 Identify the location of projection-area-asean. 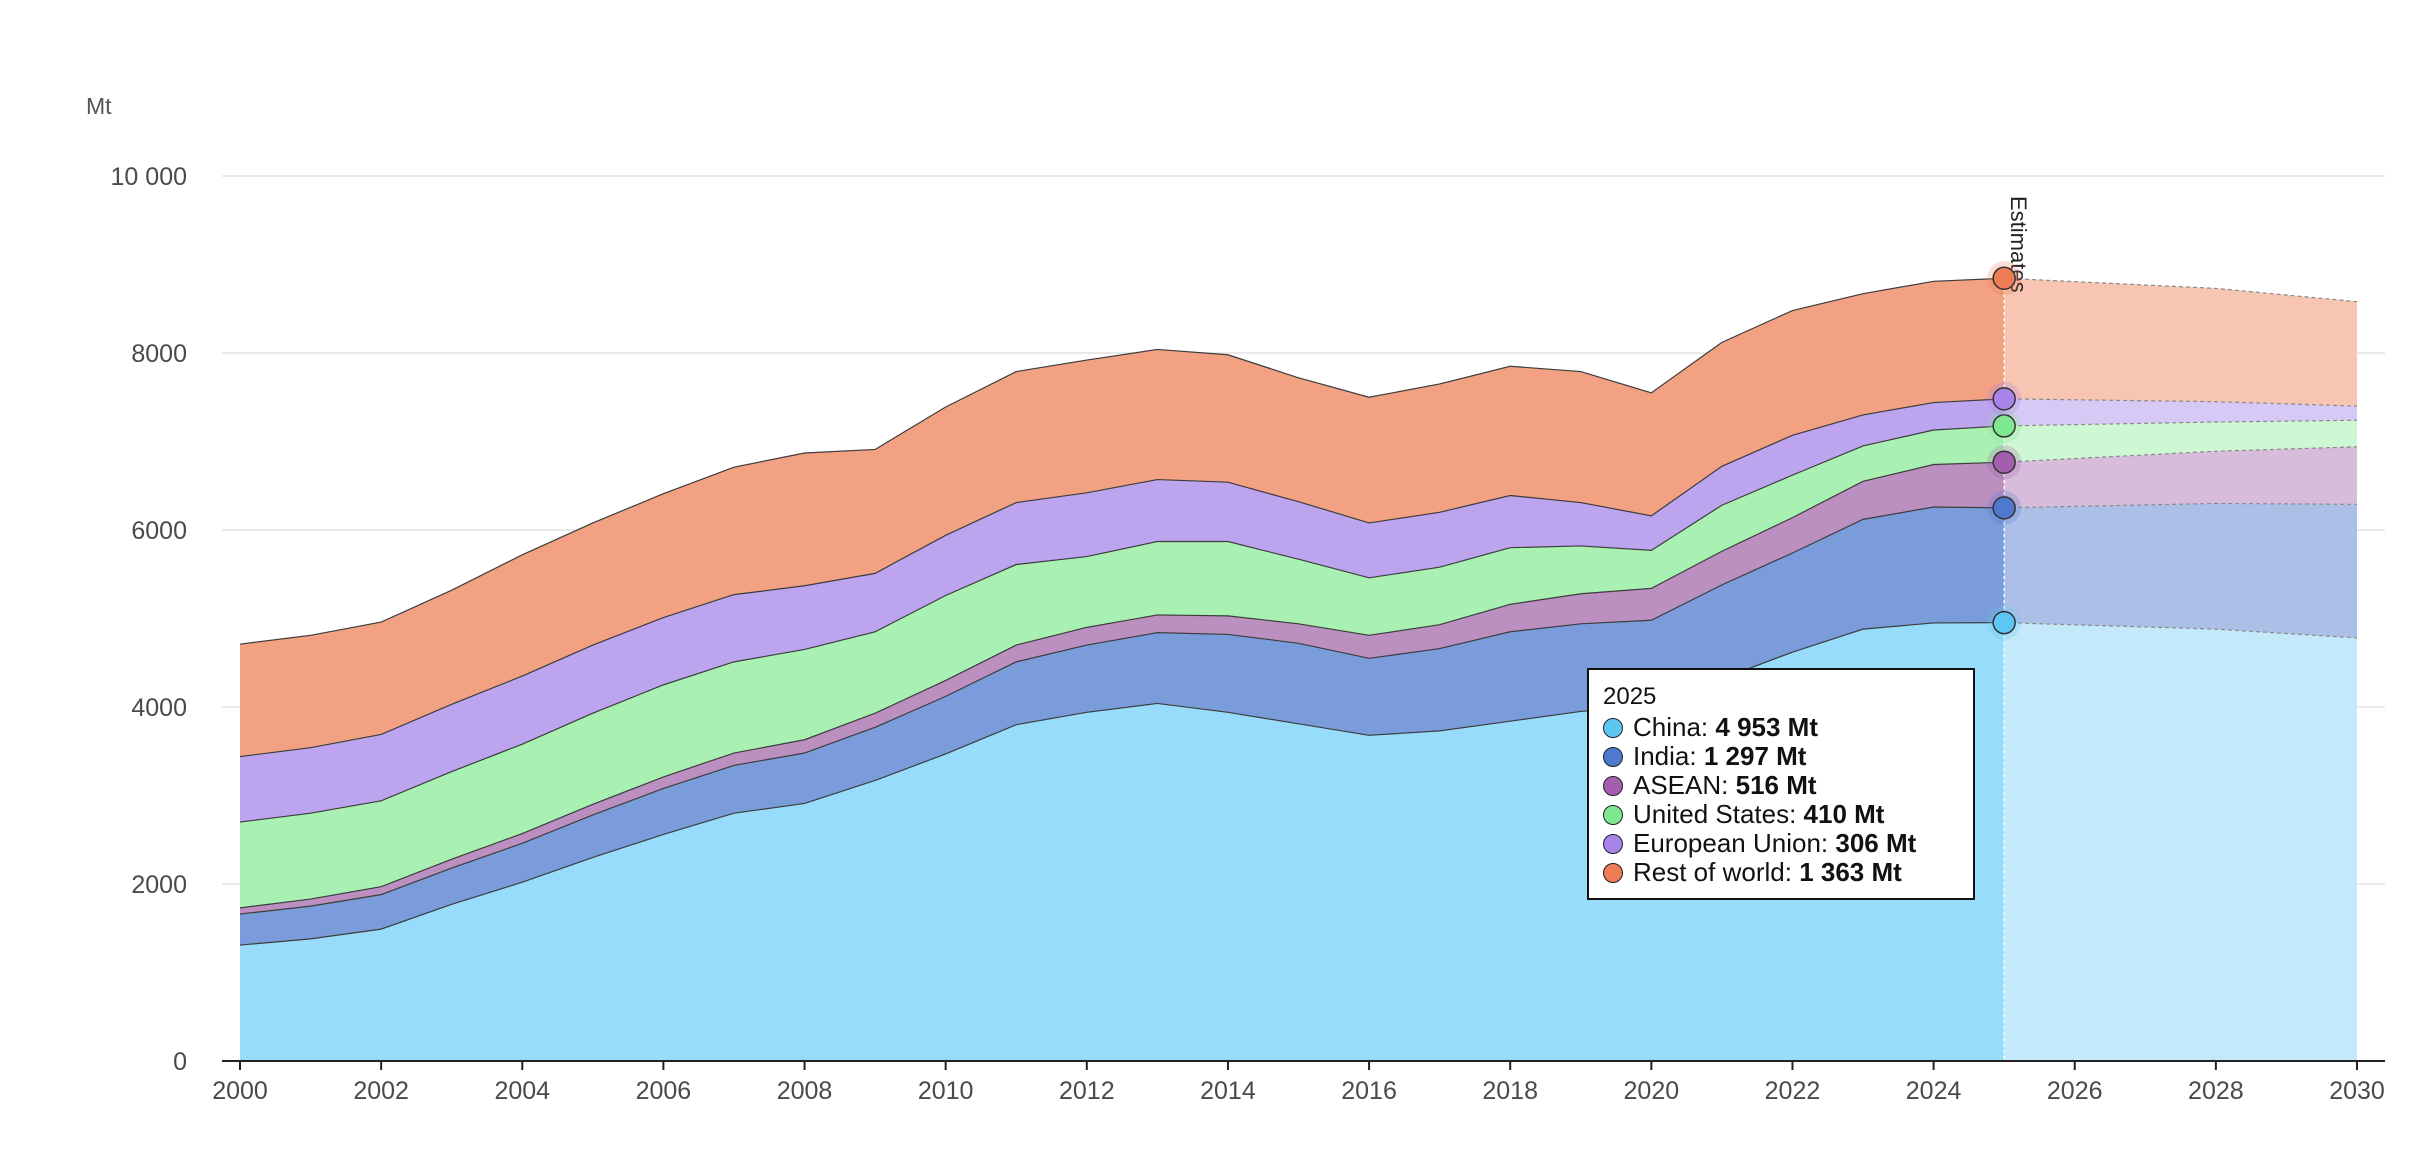
(2180, 477).